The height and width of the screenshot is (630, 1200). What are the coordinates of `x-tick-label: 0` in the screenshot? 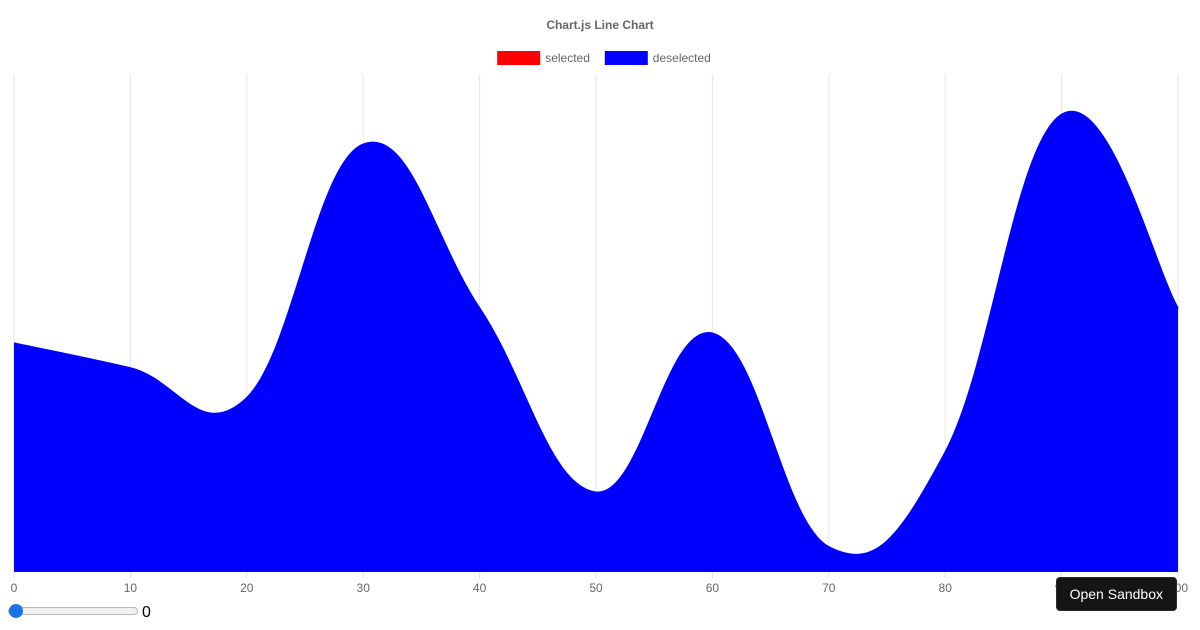 It's located at (14, 588).